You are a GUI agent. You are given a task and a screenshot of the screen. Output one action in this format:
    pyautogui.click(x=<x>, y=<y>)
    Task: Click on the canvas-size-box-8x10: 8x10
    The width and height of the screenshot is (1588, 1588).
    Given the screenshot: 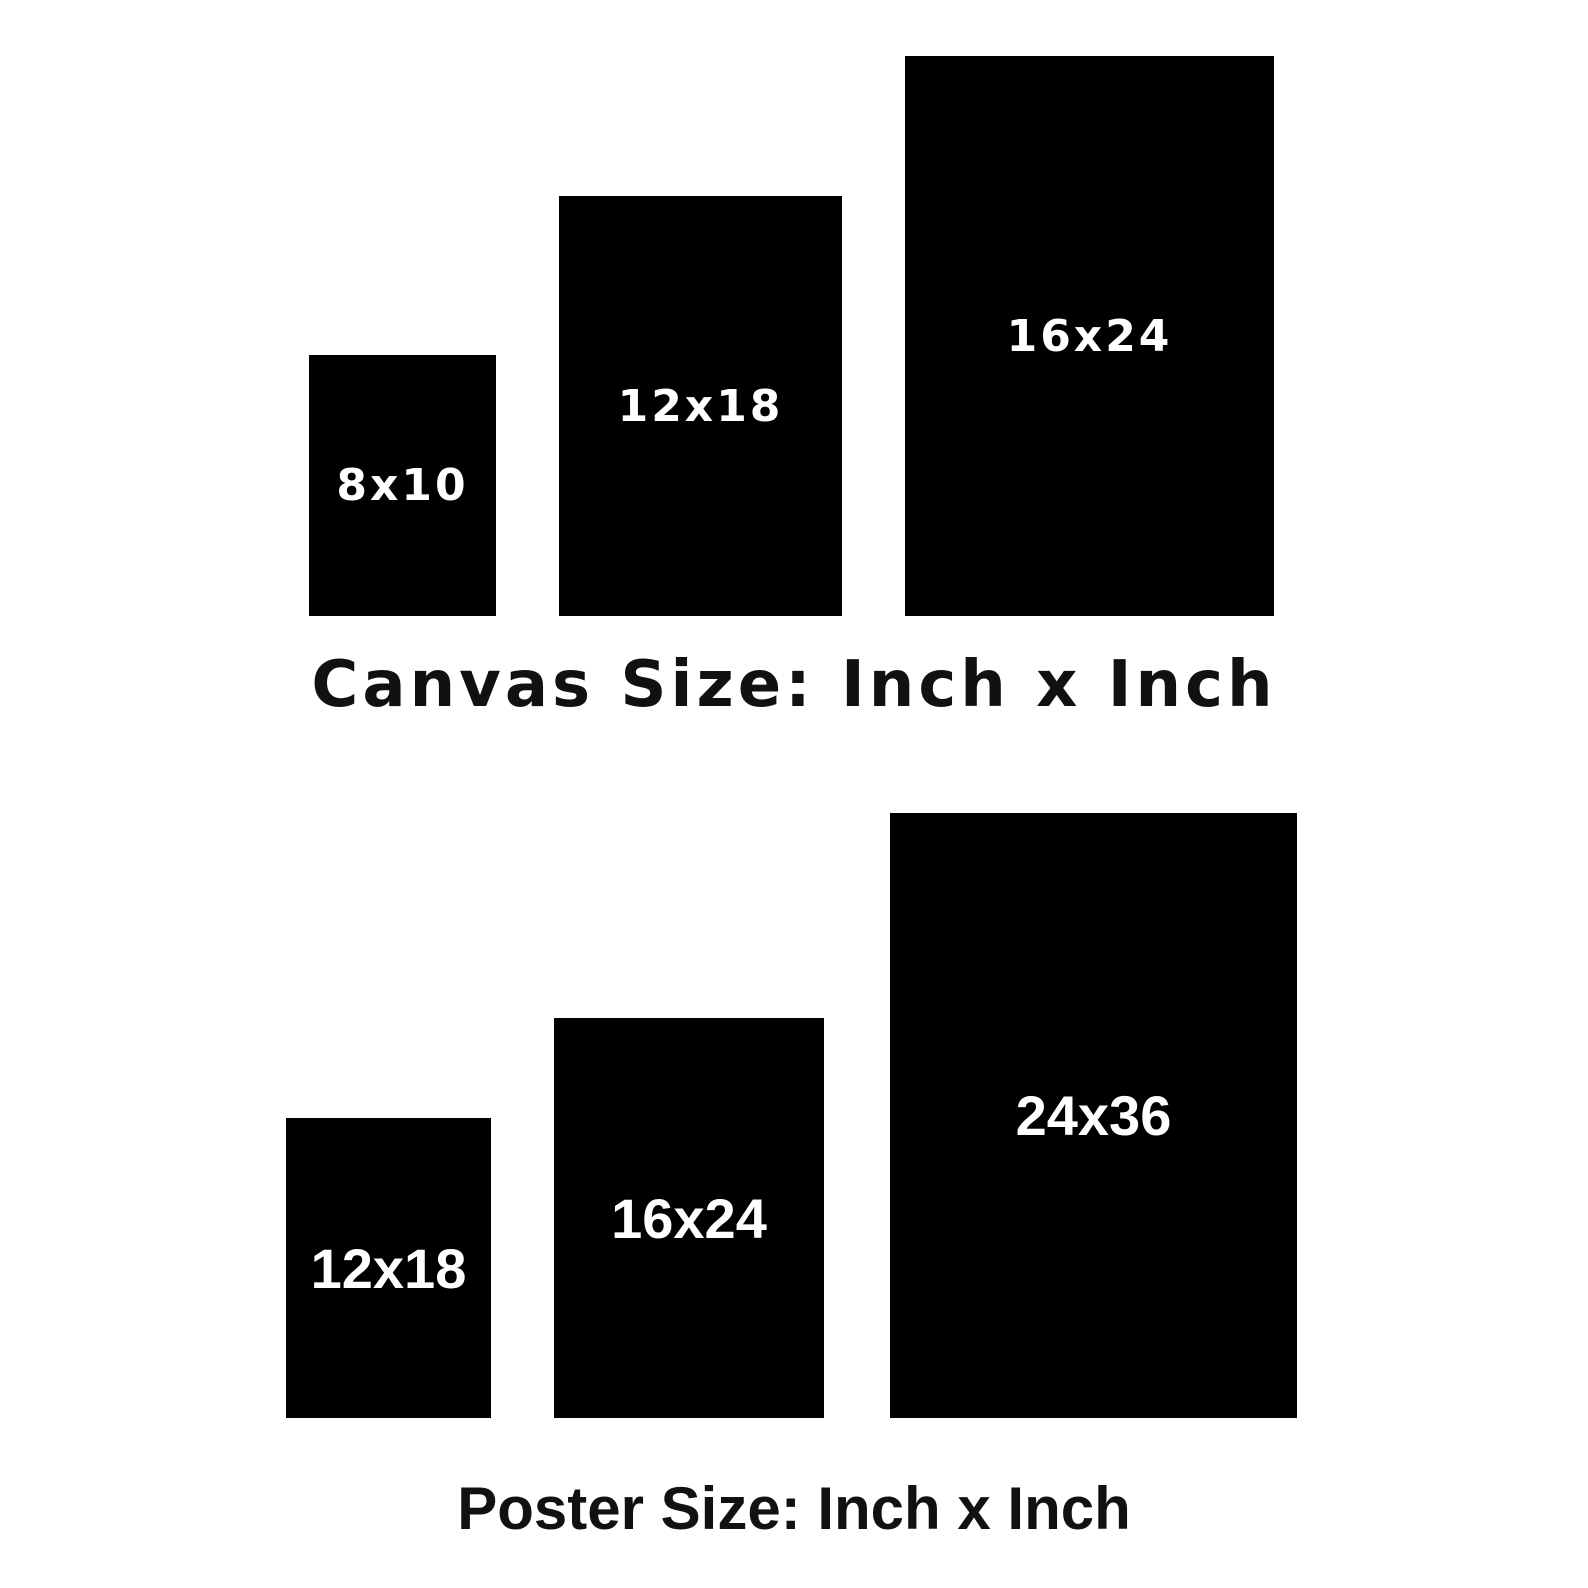 What is the action you would take?
    pyautogui.click(x=402, y=485)
    